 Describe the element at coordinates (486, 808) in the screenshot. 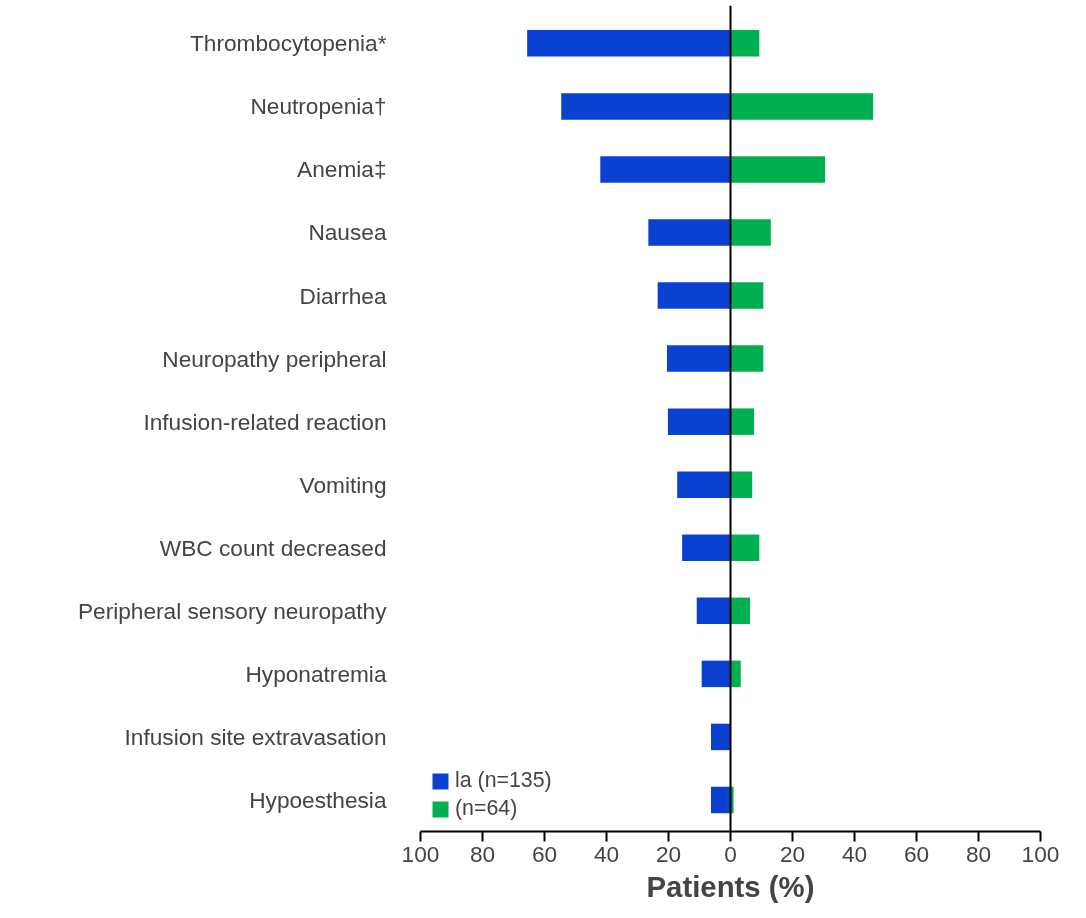

I see `legend-label: (n=64)` at that location.